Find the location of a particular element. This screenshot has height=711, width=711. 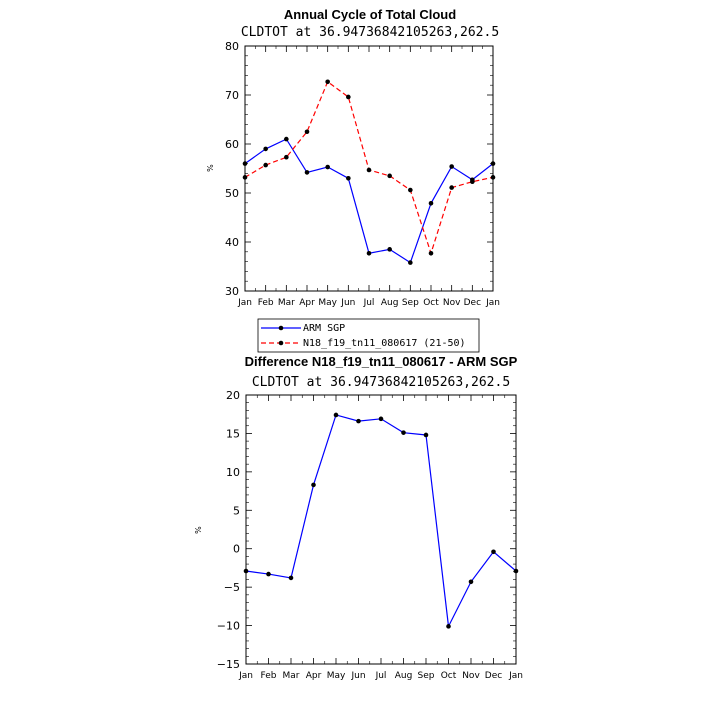

y-tick-label: −10 is located at coordinates (228, 626).